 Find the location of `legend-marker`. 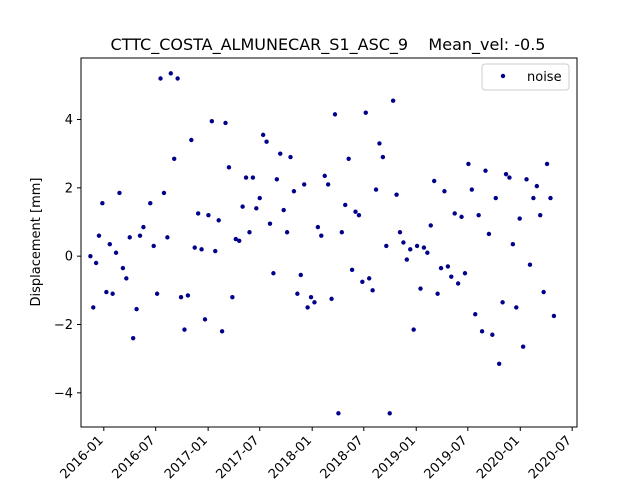

legend-marker is located at coordinates (503, 76).